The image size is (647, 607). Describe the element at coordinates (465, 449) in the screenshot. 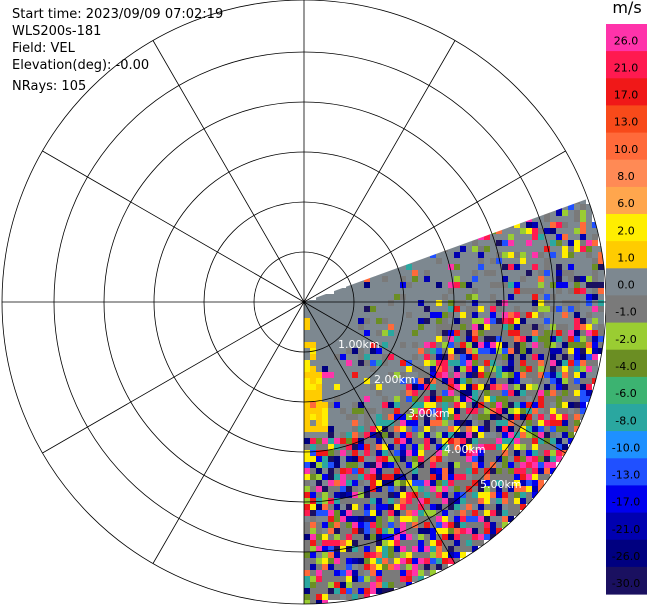

I see `range-label: 4.00km` at that location.